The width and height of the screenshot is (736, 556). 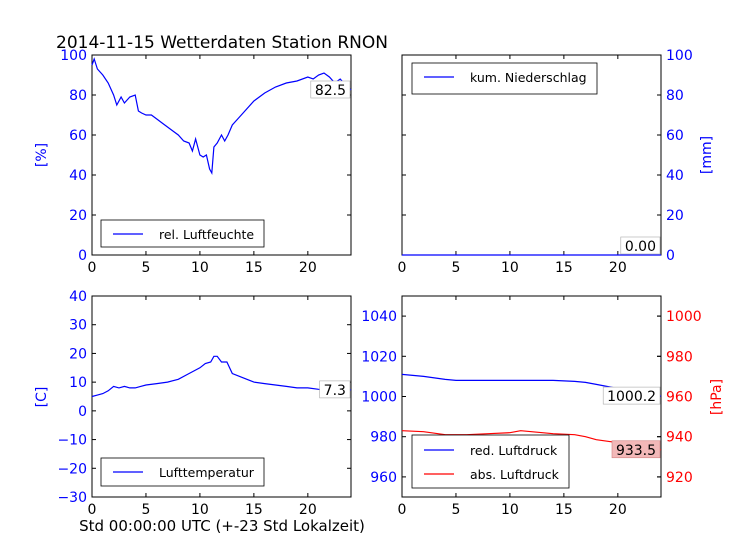 I want to click on figure-title: 2014-11-15 Wetterdaten Station RNON, so click(x=222, y=43).